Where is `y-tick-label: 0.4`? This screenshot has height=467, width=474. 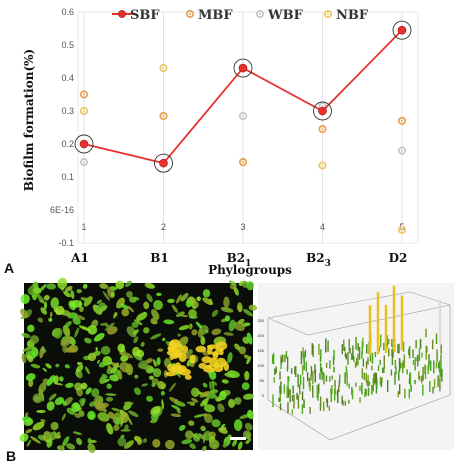 y-tick-label: 0.4 is located at coordinates (67, 78).